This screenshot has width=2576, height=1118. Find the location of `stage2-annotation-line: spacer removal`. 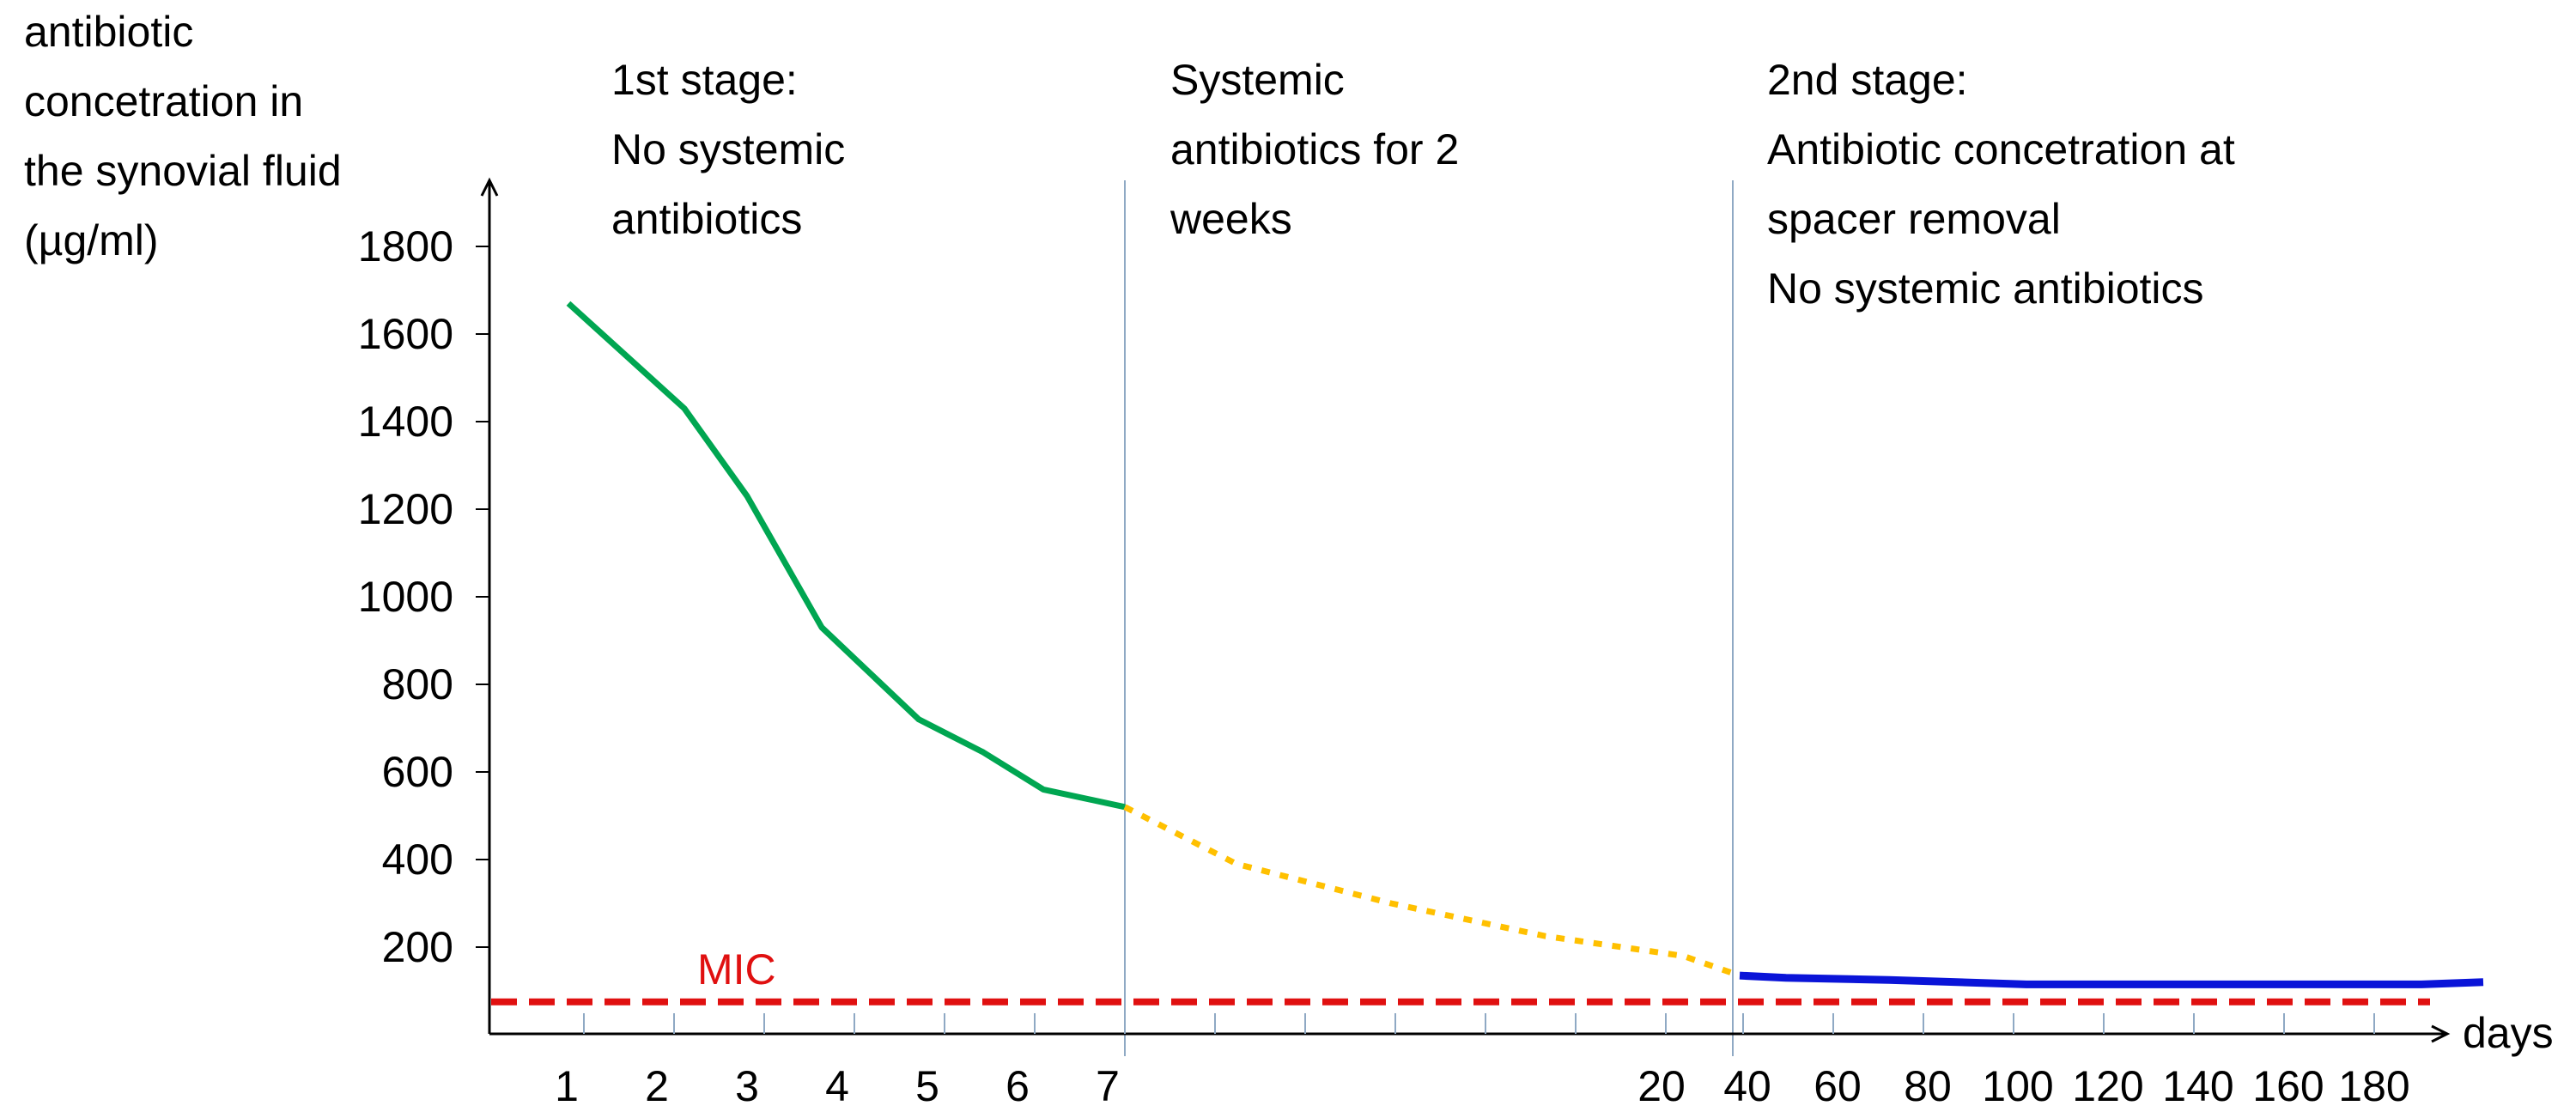

stage2-annotation-line: spacer removal is located at coordinates (1914, 219).